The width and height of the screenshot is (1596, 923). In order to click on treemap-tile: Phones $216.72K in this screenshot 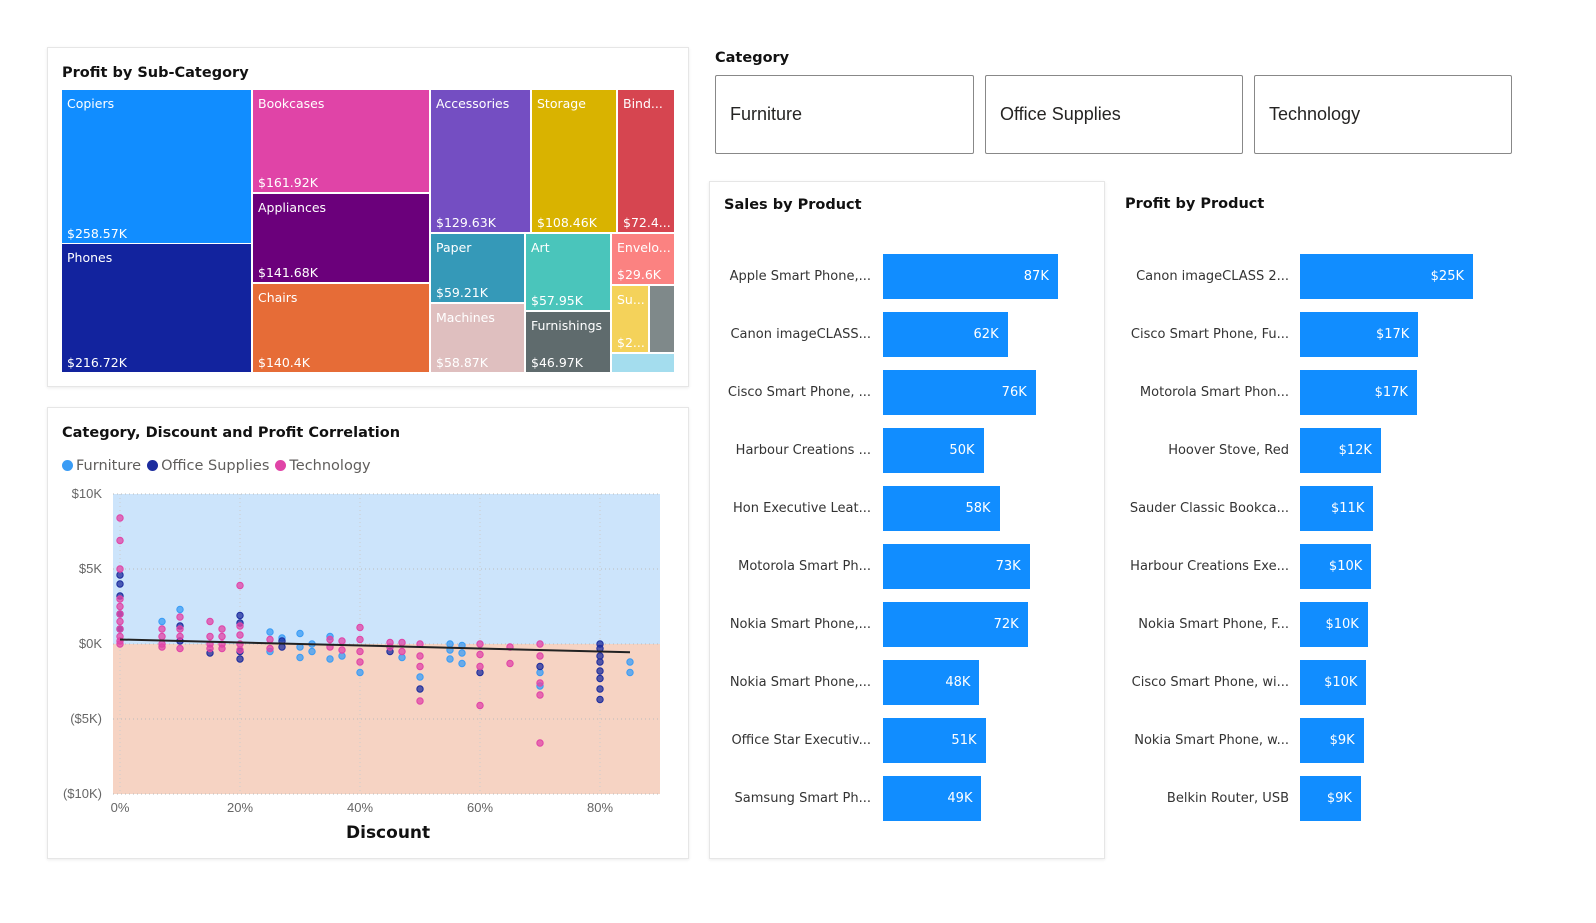, I will do `click(156, 308)`.